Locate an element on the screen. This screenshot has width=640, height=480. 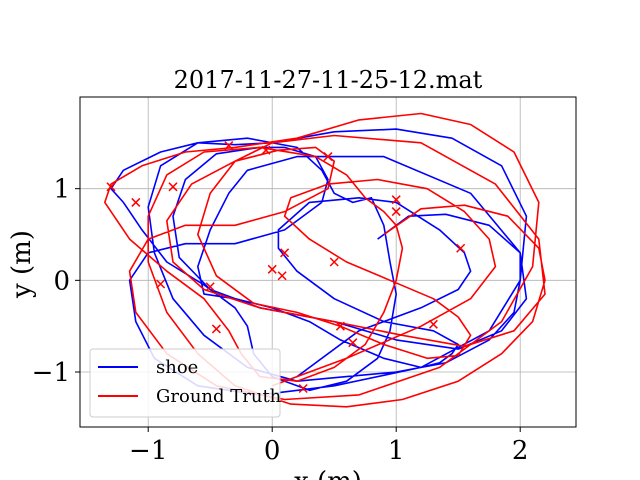
x-tick-label: 0 is located at coordinates (272, 451).